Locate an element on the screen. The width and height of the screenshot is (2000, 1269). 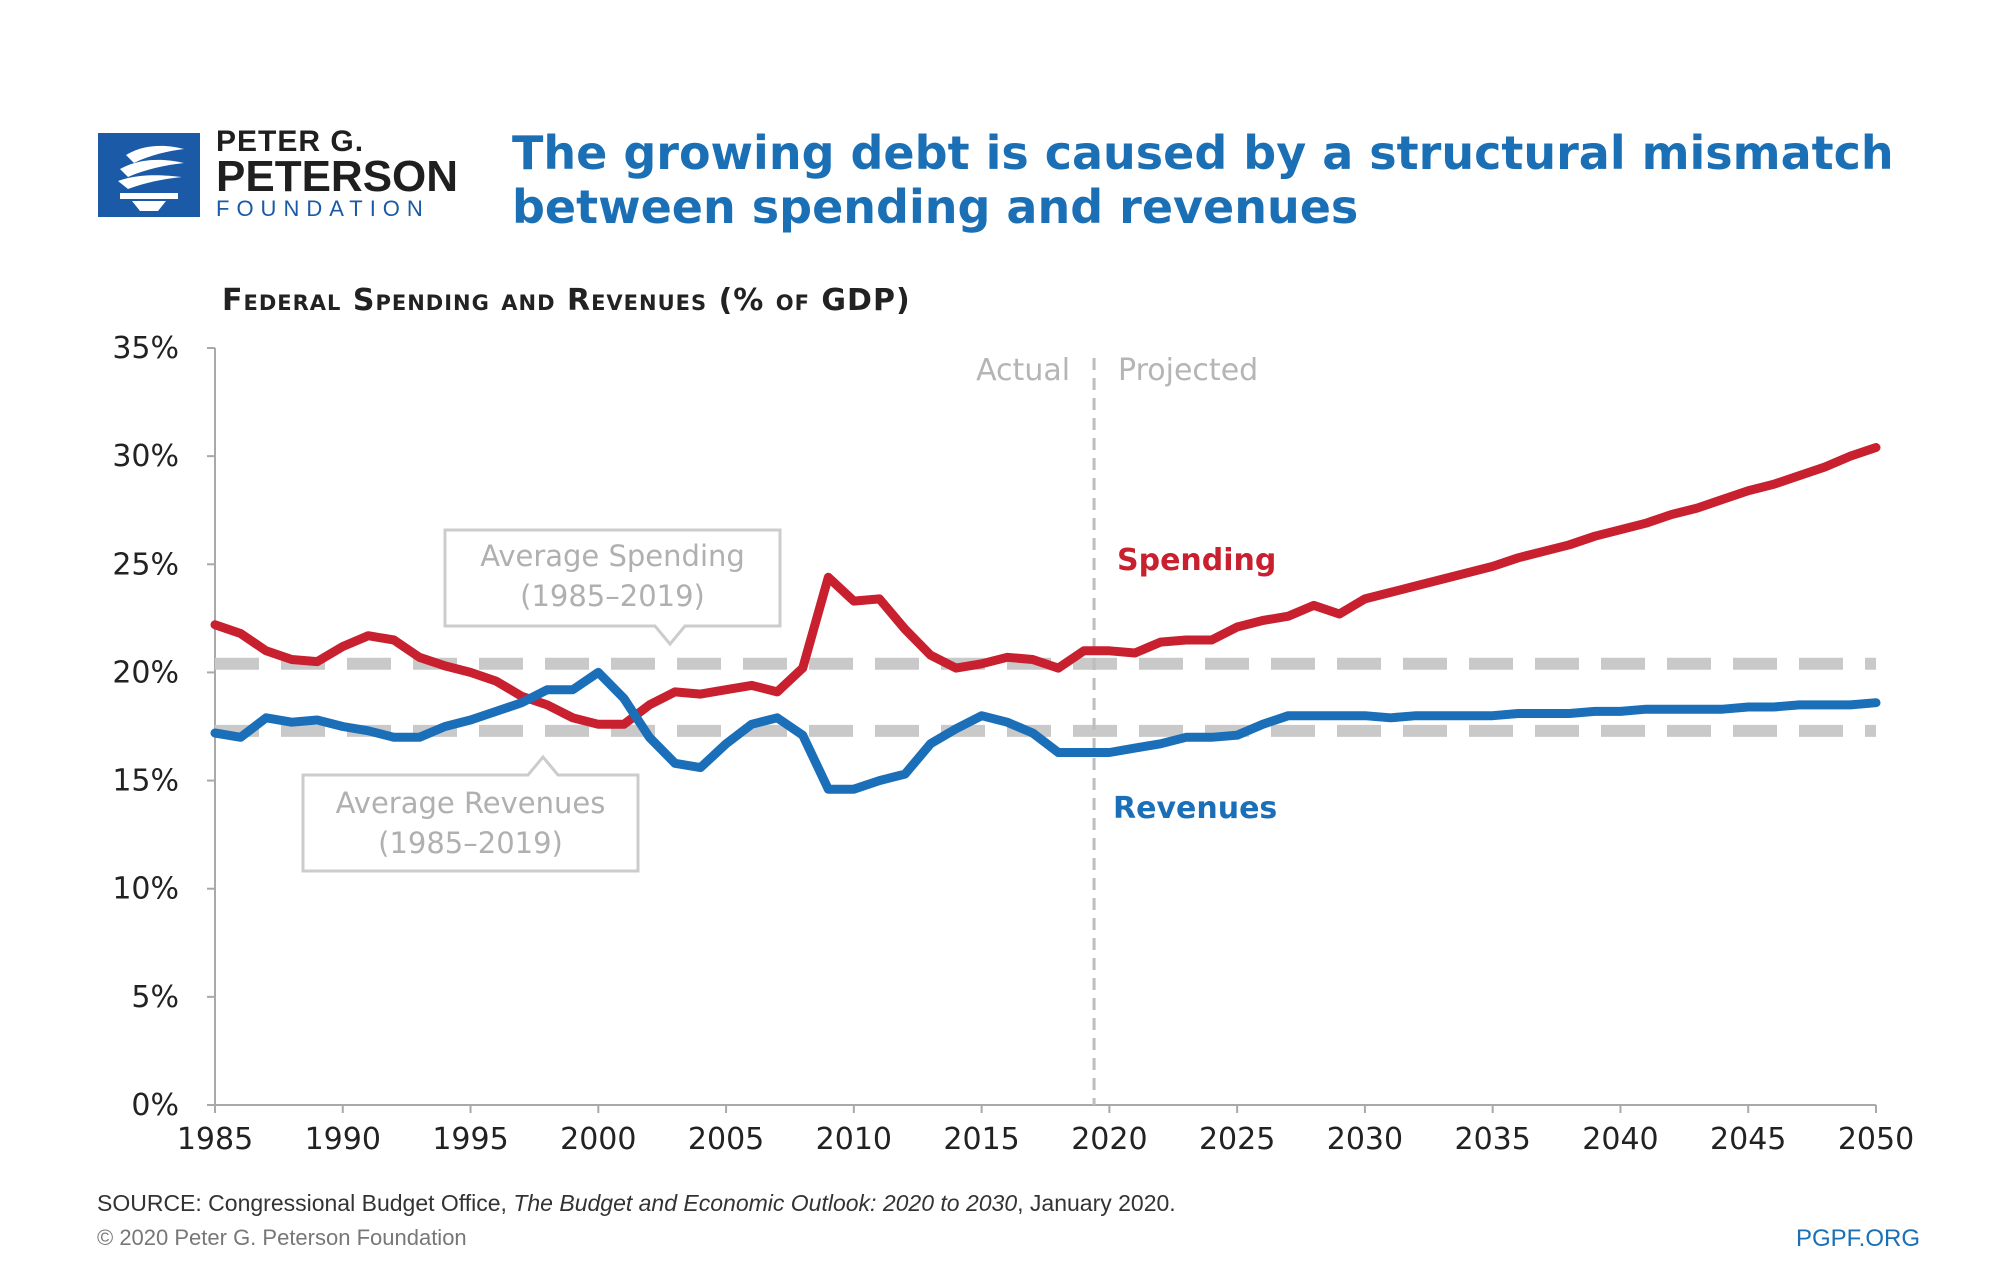
chart-title: Federal Spending and Revenues (% of GDP) is located at coordinates (566, 300).